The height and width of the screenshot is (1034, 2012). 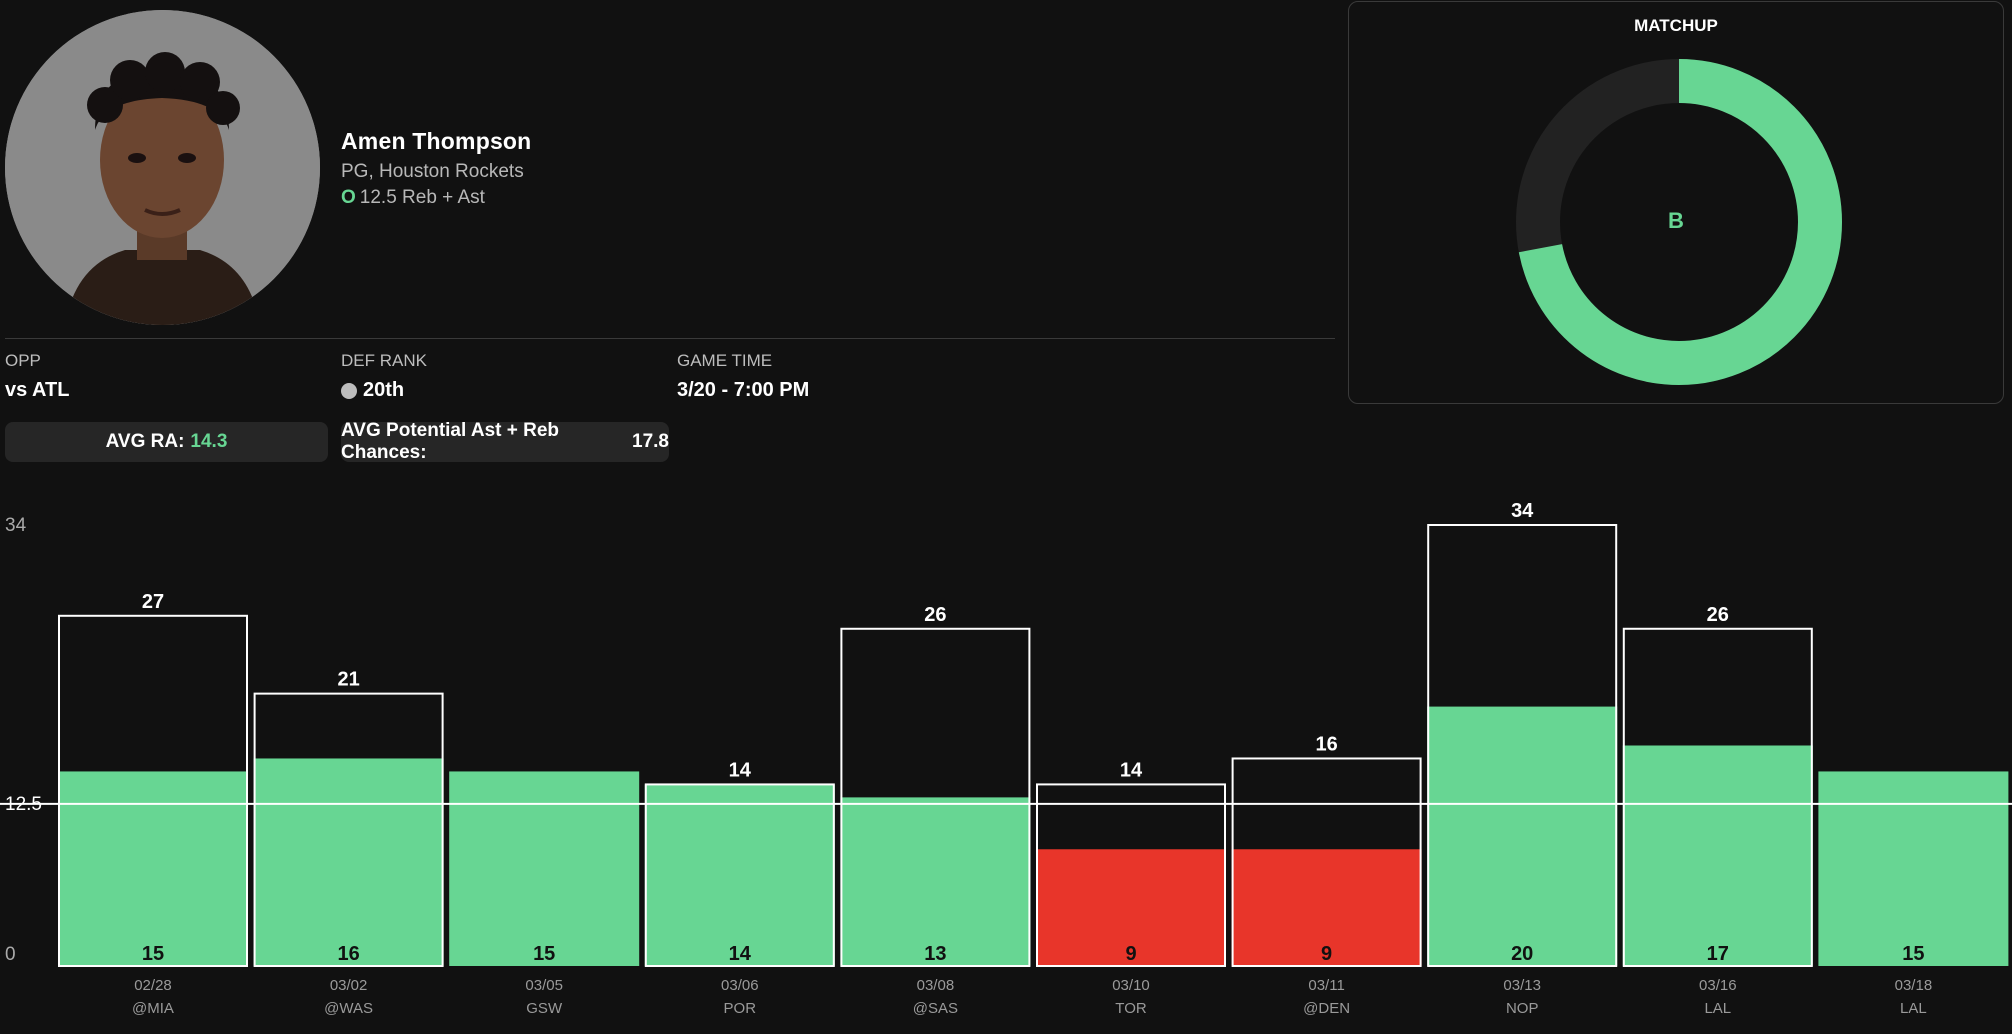 I want to click on x-date-label: 03/18, so click(x=1914, y=985).